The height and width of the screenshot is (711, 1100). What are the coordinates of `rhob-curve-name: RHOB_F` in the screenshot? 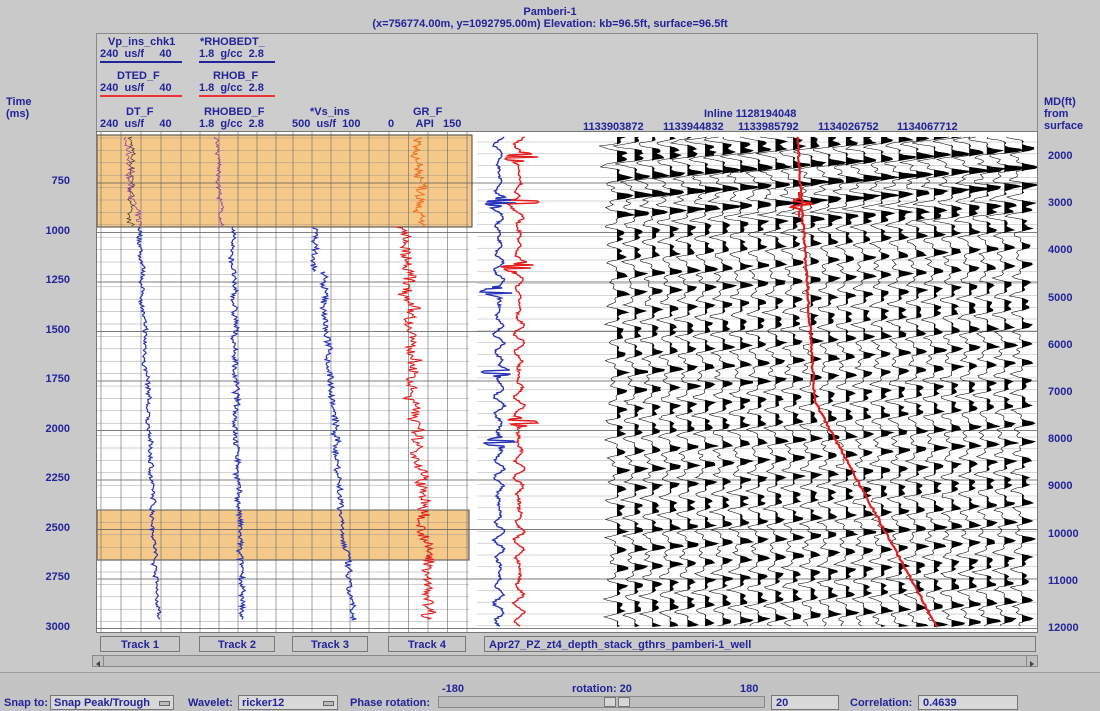 It's located at (236, 76).